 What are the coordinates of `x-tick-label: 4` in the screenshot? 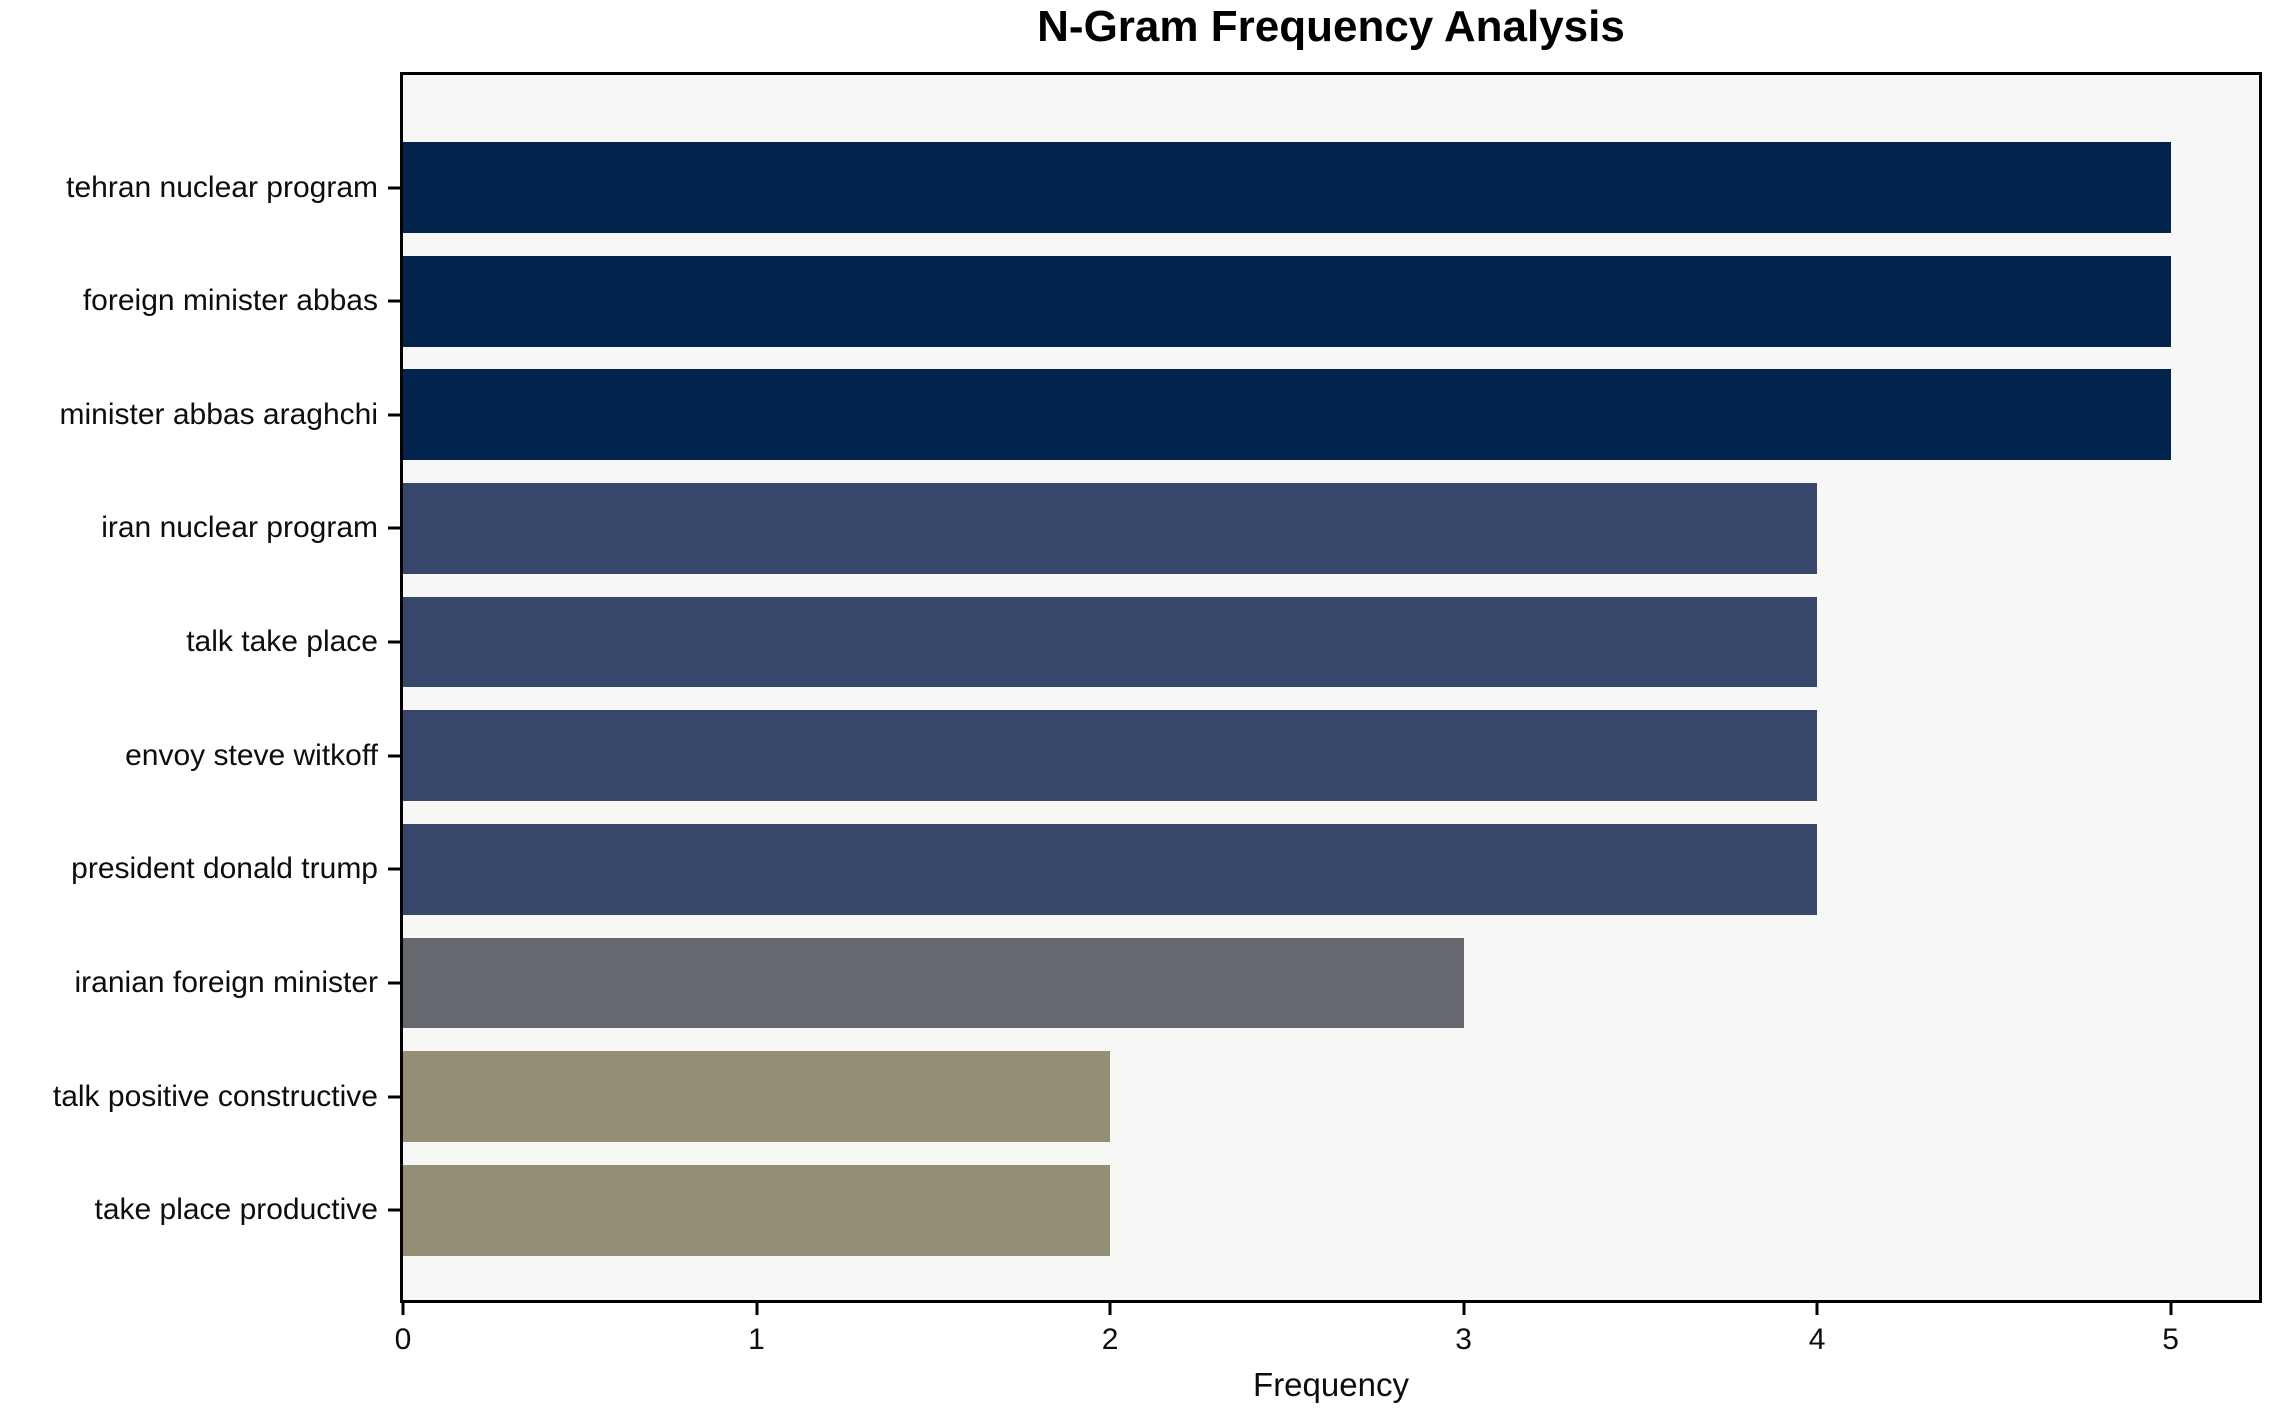 It's located at (1817, 1339).